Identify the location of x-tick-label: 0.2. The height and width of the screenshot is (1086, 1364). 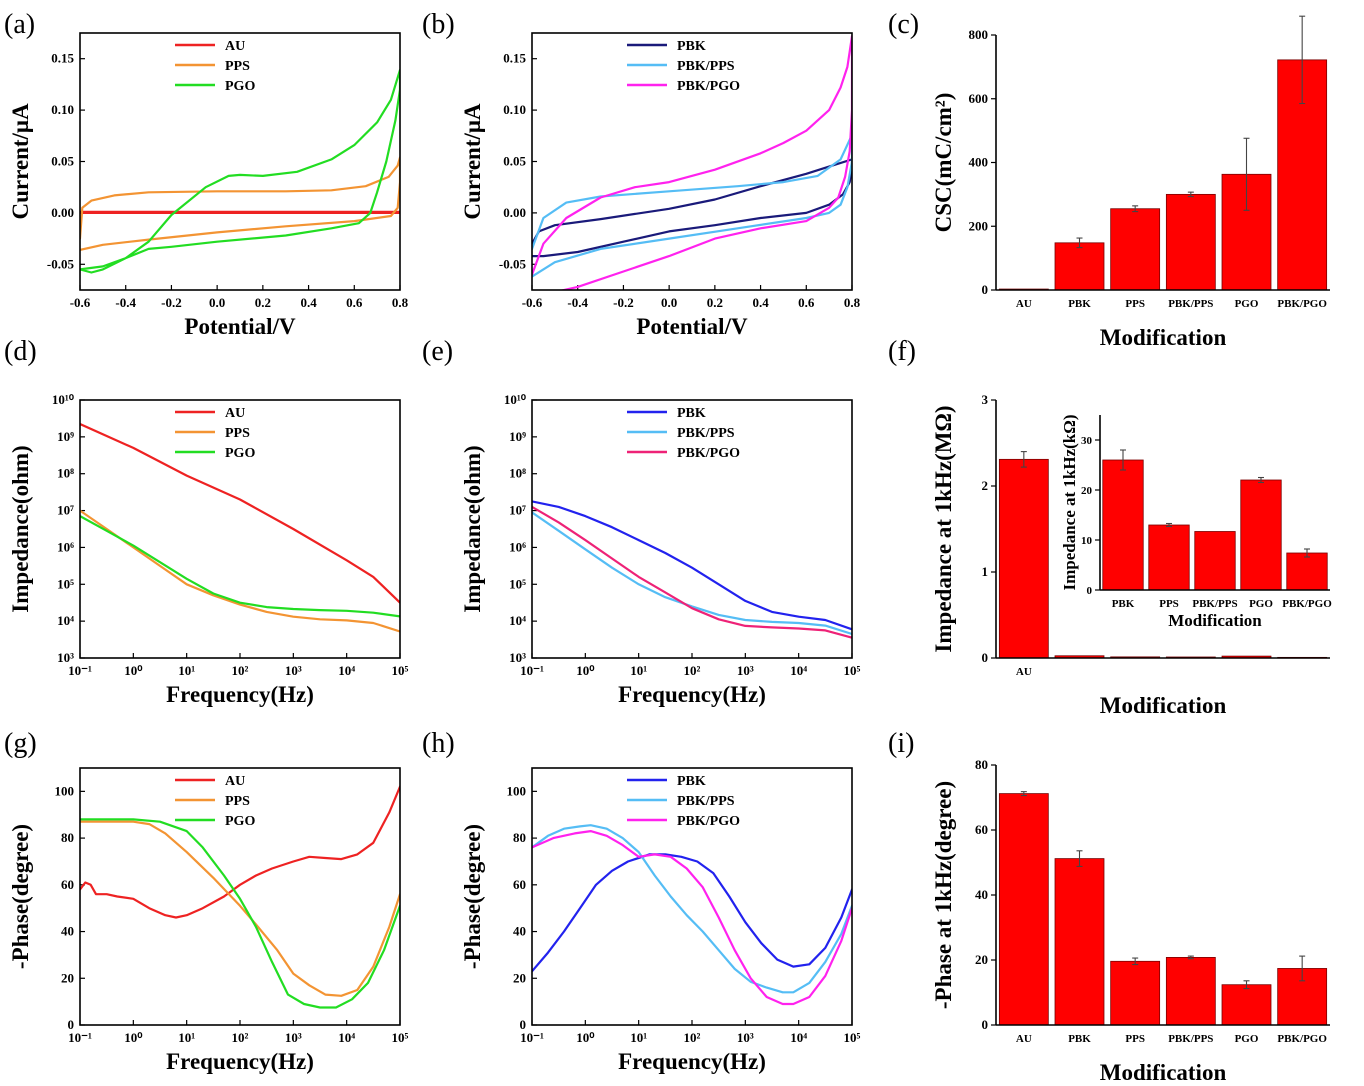
(715, 302).